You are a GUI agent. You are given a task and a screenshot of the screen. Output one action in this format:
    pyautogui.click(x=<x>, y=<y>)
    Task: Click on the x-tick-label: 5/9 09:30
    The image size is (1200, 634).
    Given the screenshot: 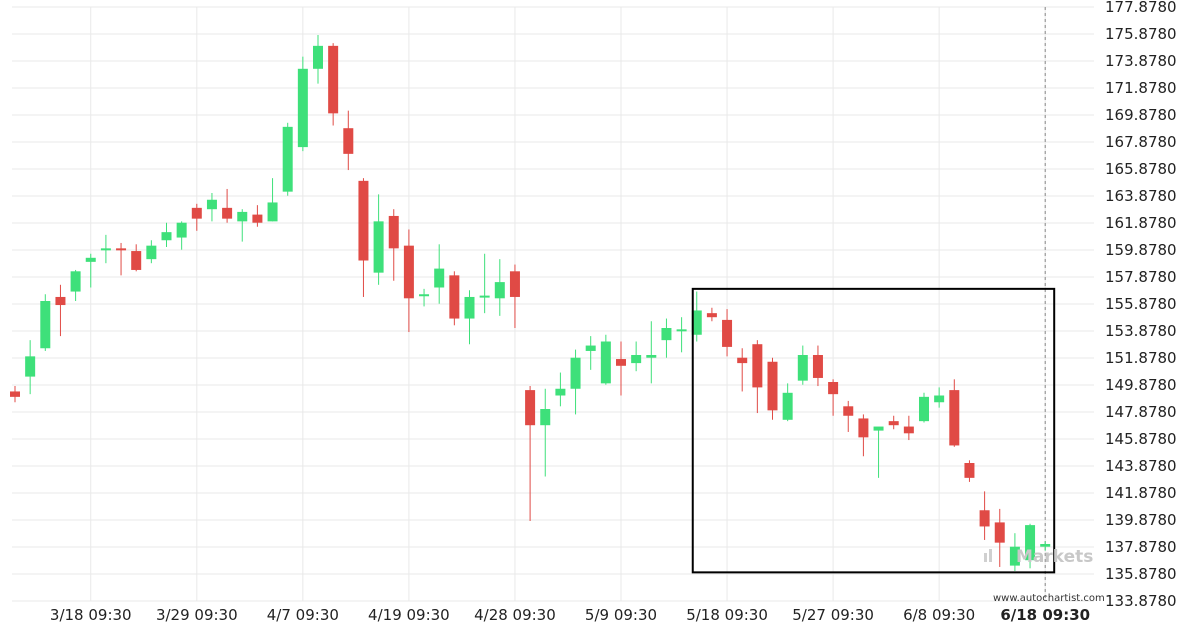 What is the action you would take?
    pyautogui.click(x=621, y=615)
    